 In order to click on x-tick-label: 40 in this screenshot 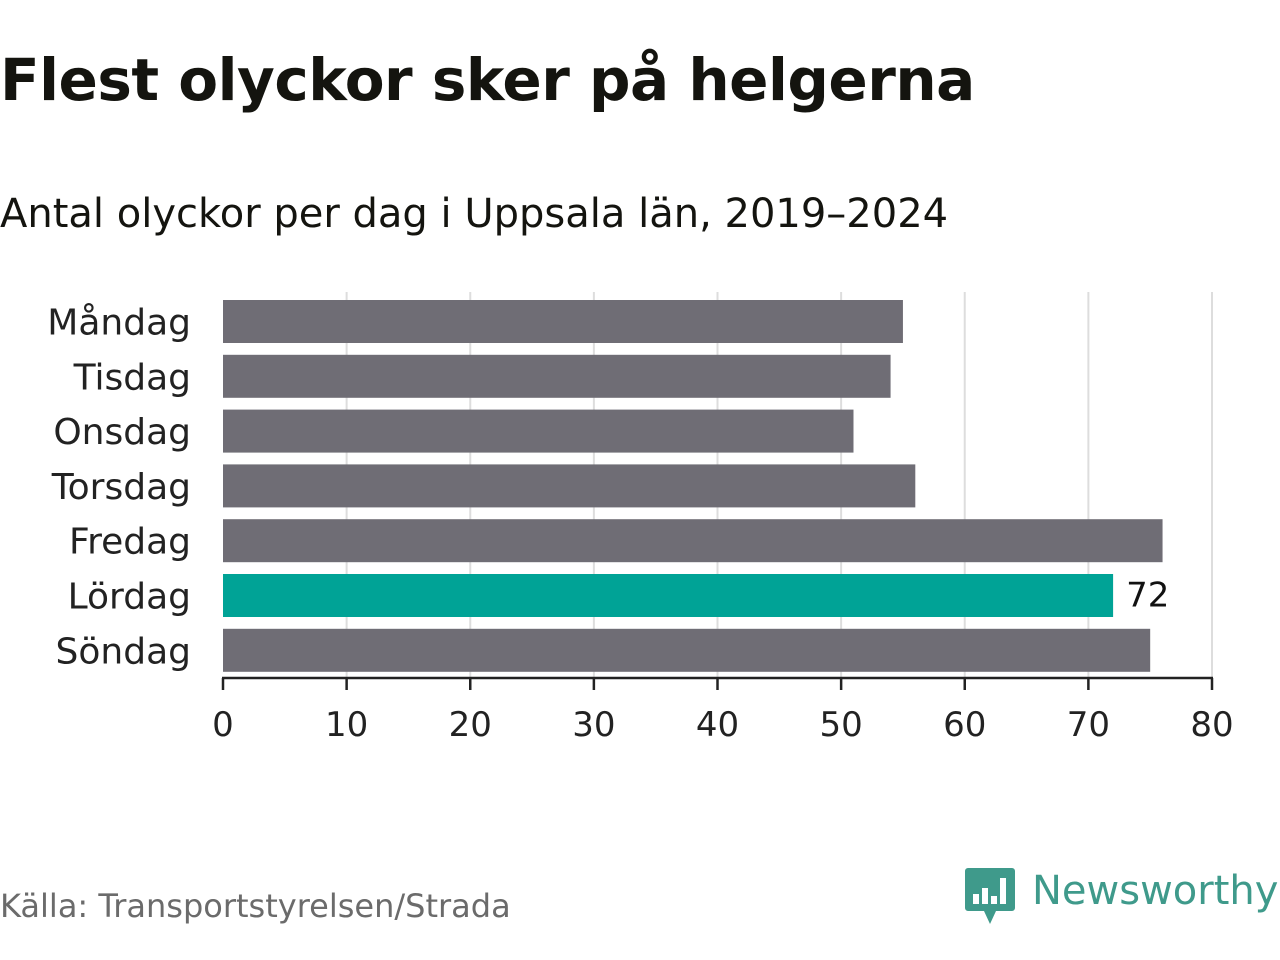, I will do `click(717, 725)`.